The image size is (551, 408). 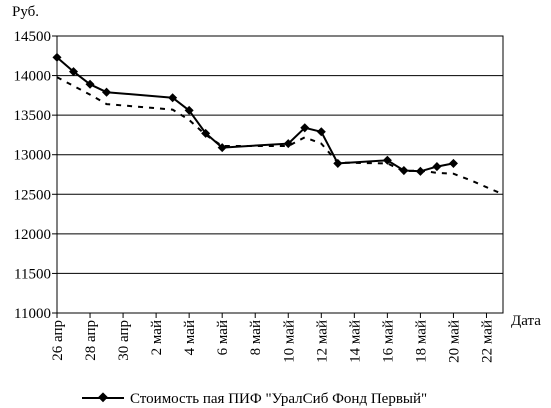 I want to click on y-axis-ticks: 11000 11500 12000 12500 13000 13500 14000 14500, so click(x=35, y=175).